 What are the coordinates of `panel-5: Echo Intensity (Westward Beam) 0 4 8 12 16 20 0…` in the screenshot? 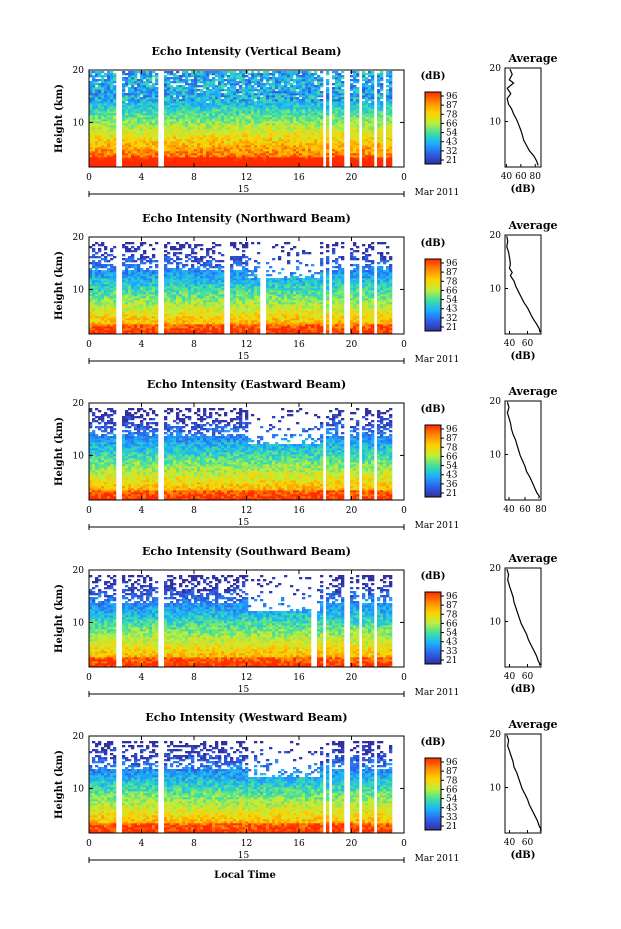 It's located at (306, 787).